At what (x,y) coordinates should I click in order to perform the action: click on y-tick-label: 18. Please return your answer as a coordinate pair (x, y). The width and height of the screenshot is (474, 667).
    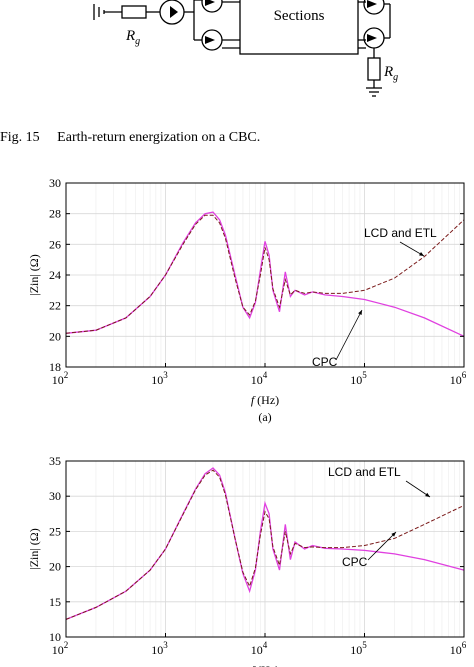
    Looking at the image, I should click on (55, 367).